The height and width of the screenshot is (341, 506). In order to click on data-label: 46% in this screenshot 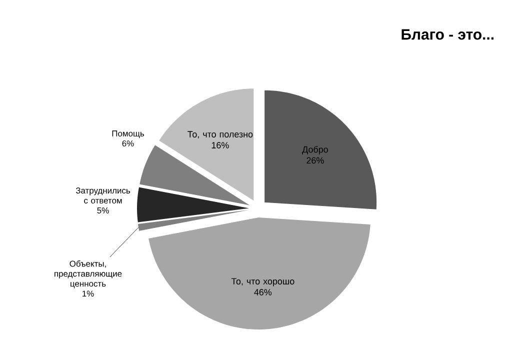, I will do `click(263, 292)`.